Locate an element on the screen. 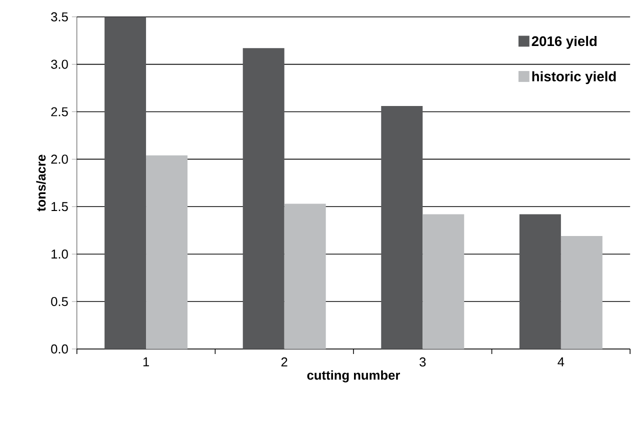 This screenshot has height=428, width=642. y-tick-label: 3.5 is located at coordinates (59, 17).